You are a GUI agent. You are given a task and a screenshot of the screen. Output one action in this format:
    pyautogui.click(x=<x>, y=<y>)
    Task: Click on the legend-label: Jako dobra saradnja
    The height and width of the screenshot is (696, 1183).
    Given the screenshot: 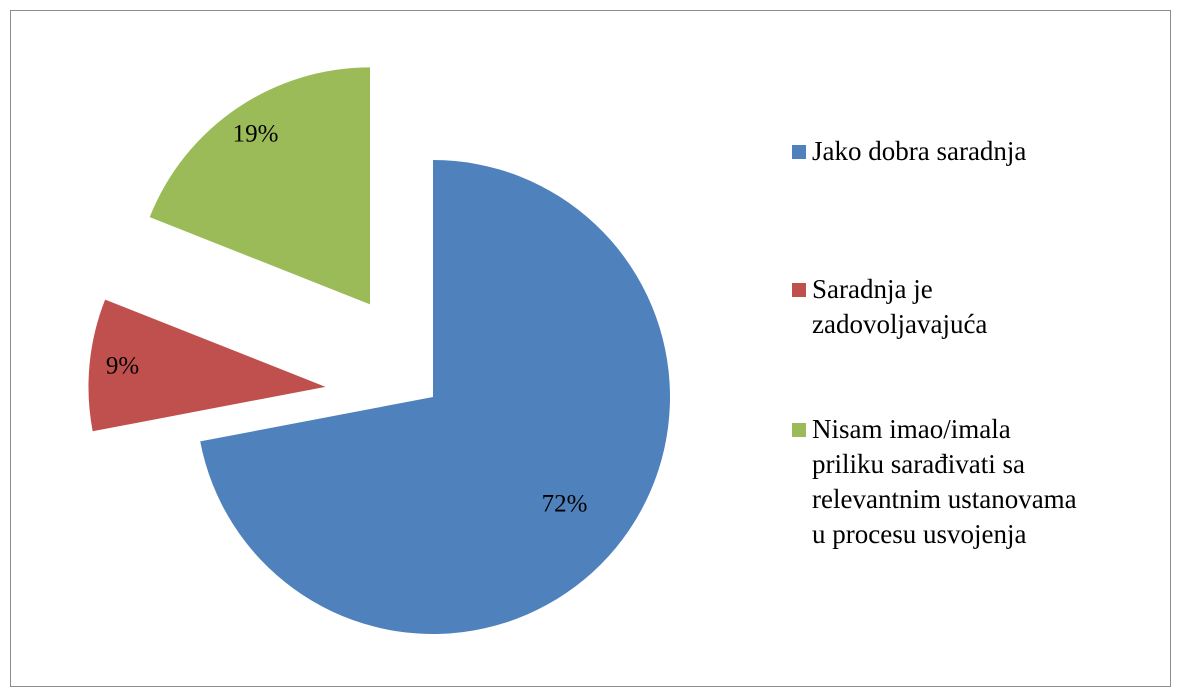 What is the action you would take?
    pyautogui.click(x=919, y=151)
    